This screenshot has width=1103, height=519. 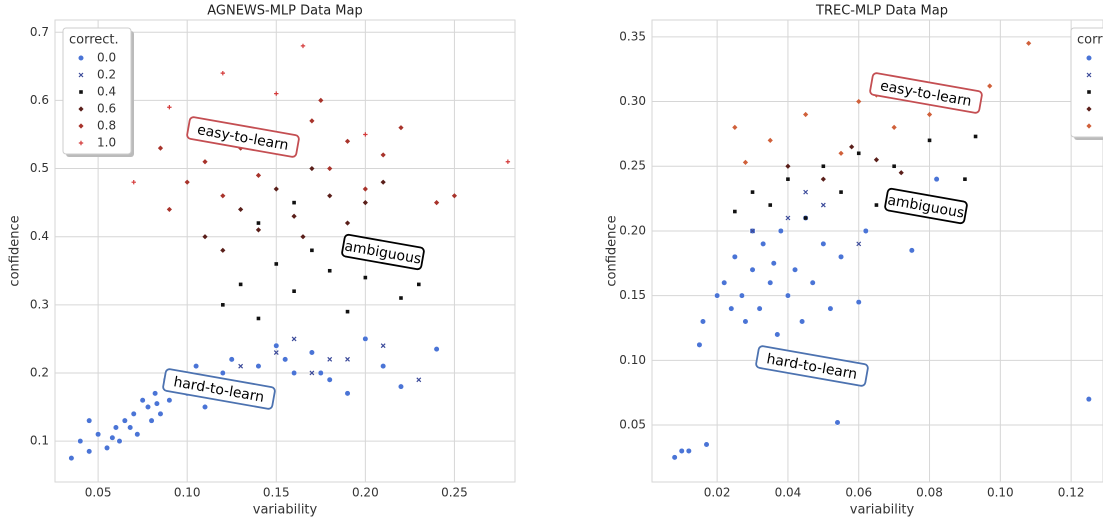 What do you see at coordinates (106, 126) in the screenshot?
I see `legend-label: 0.8` at bounding box center [106, 126].